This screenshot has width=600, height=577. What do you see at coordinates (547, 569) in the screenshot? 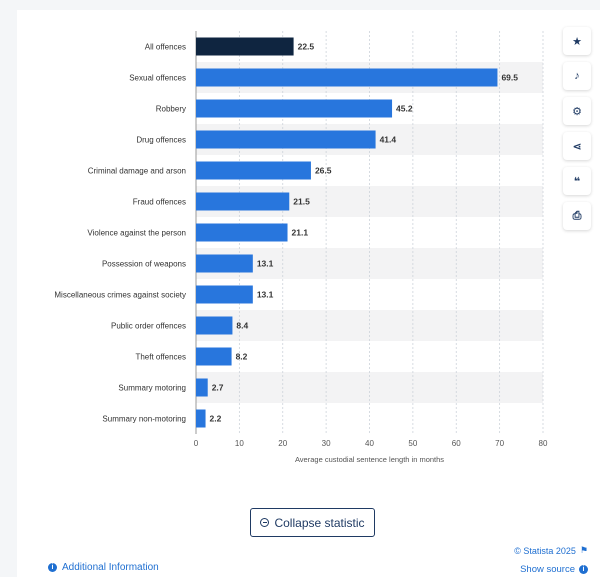
I see `show-source-label: Show source` at bounding box center [547, 569].